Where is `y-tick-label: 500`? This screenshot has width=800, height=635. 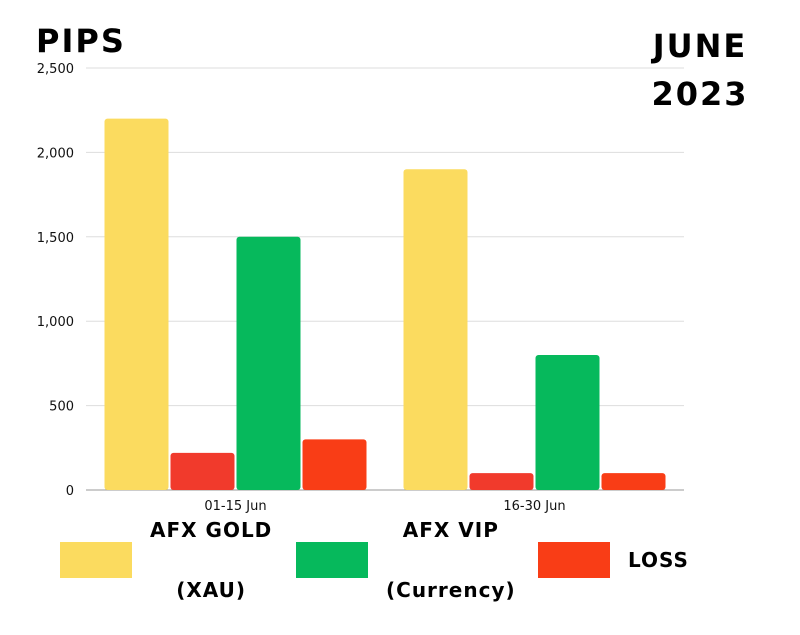 y-tick-label: 500 is located at coordinates (61, 407).